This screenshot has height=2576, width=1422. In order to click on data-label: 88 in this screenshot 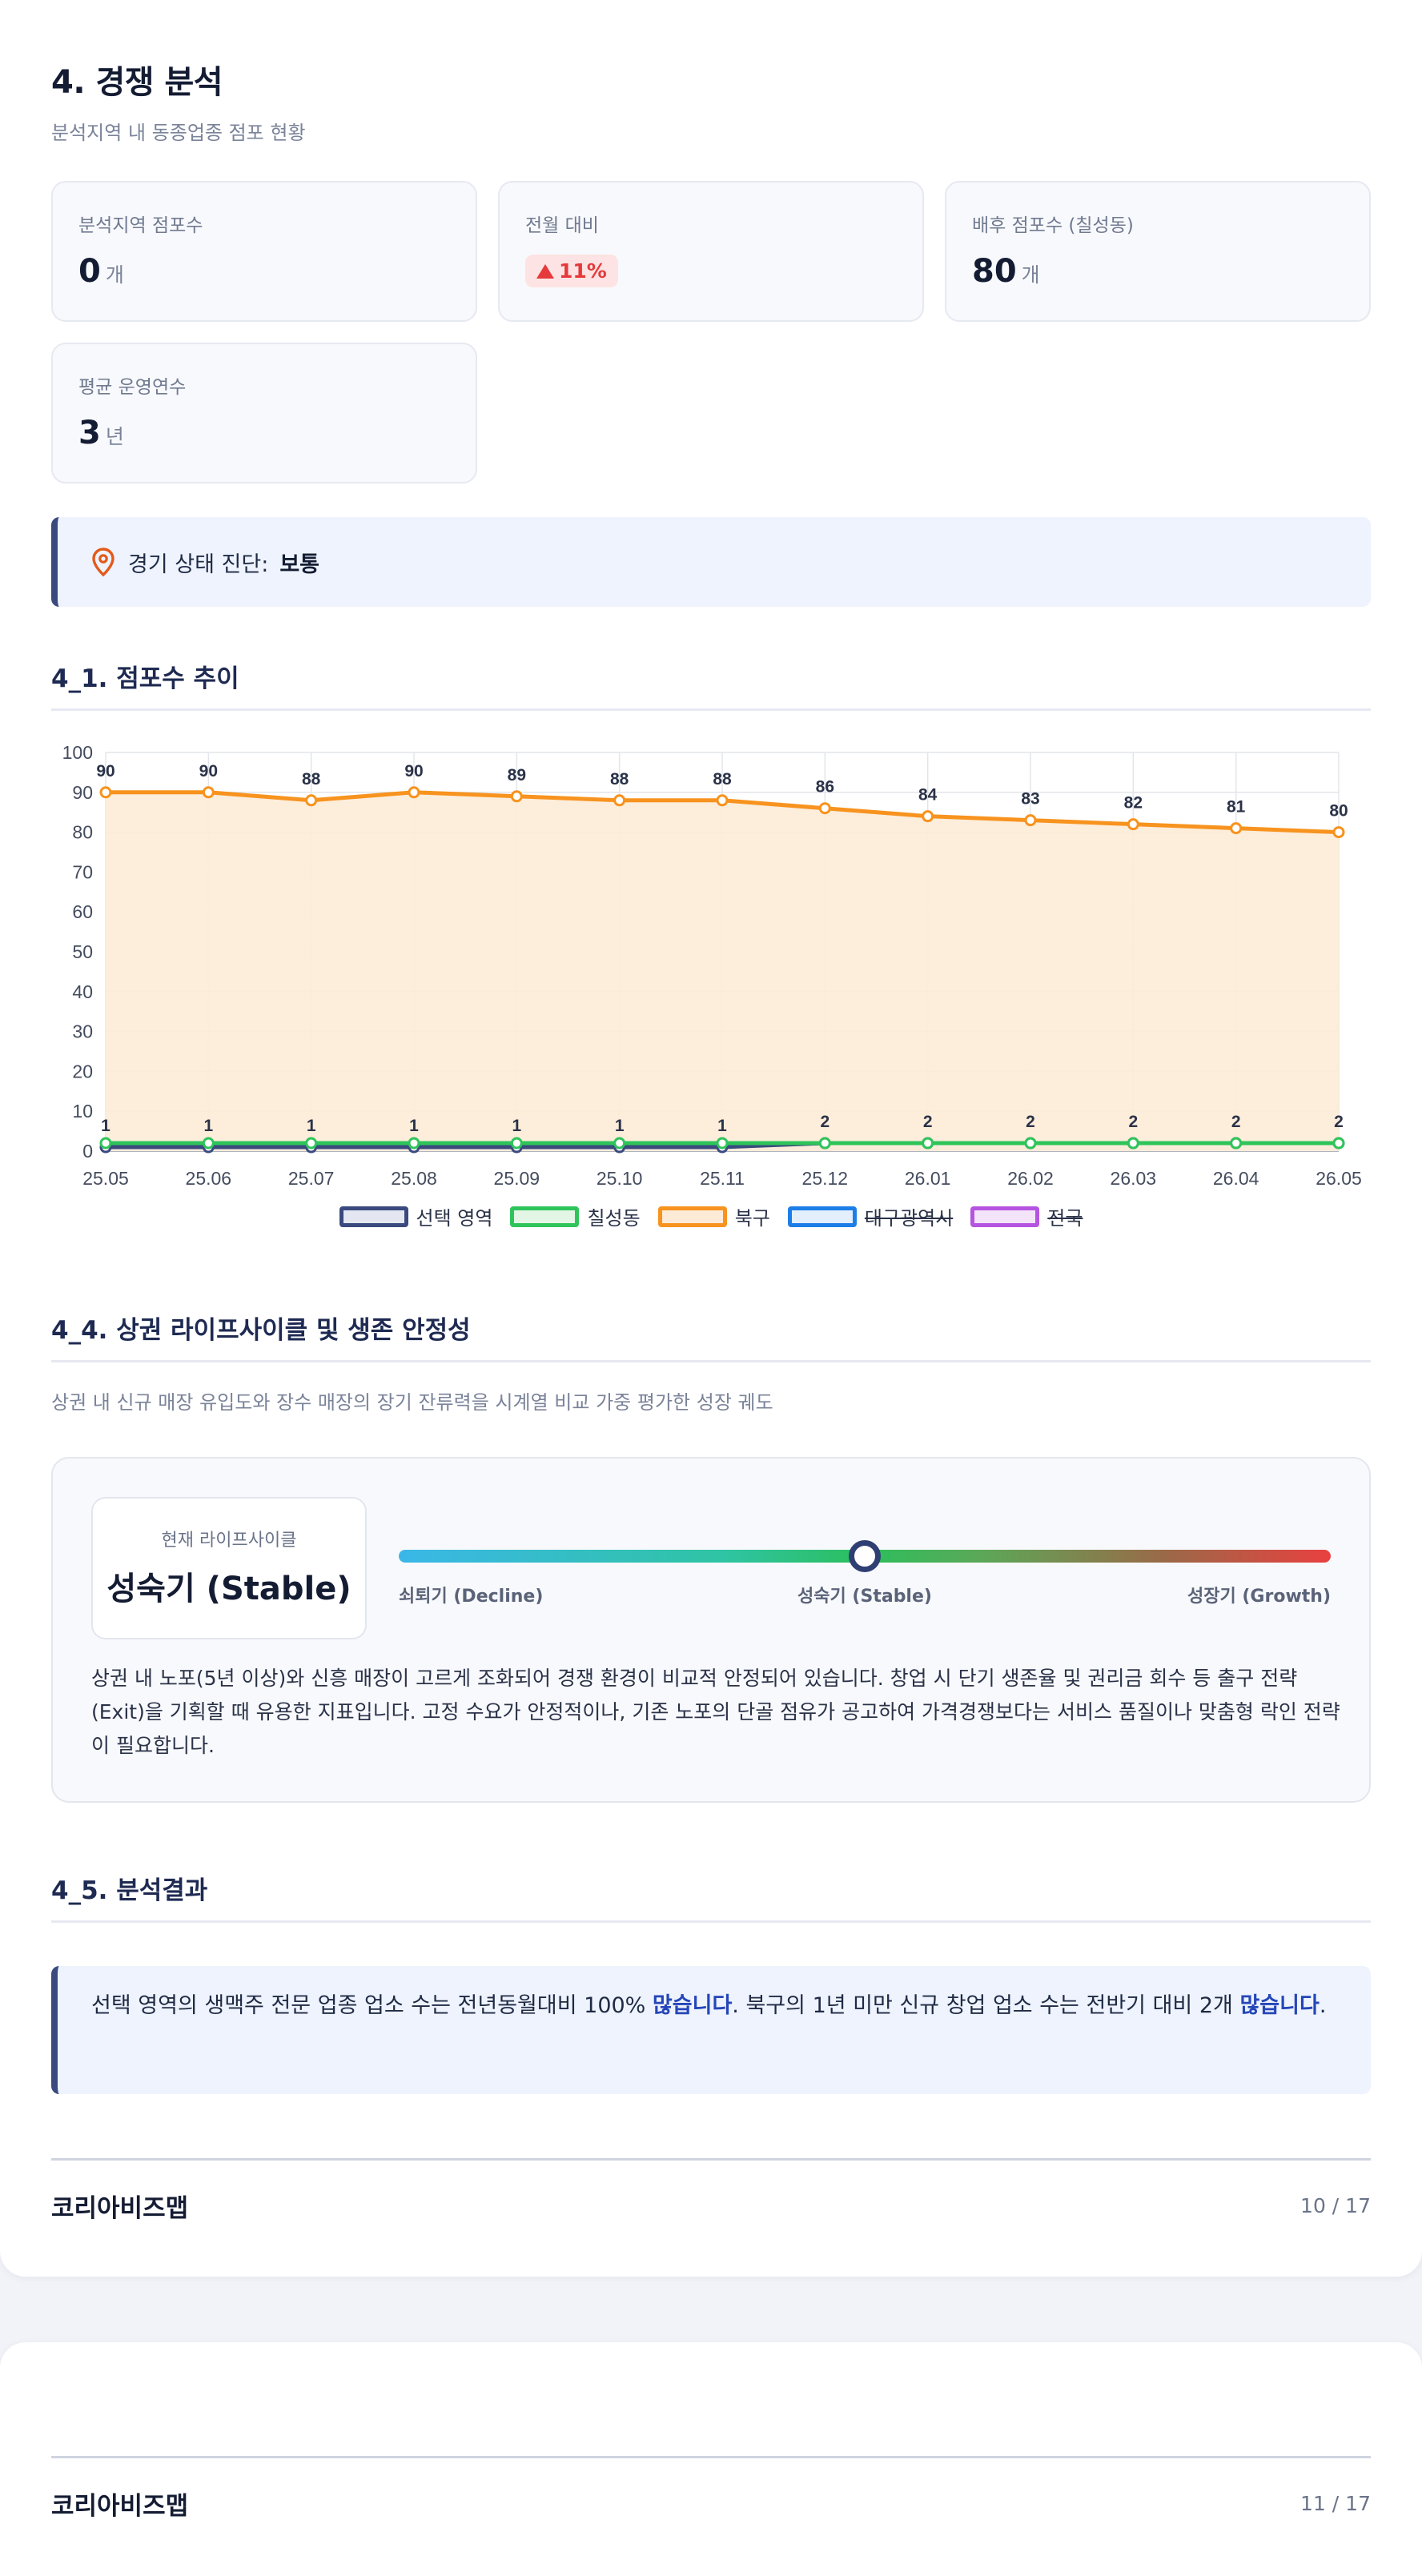, I will do `click(722, 779)`.